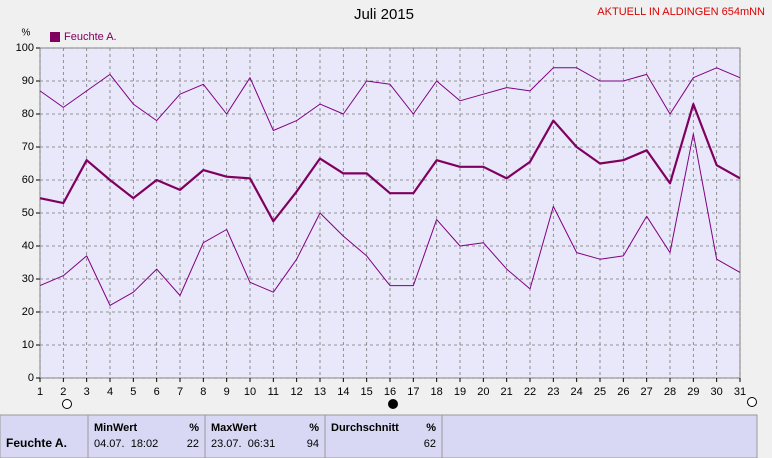 The image size is (772, 458). What do you see at coordinates (390, 99) in the screenshot?
I see `data-line` at bounding box center [390, 99].